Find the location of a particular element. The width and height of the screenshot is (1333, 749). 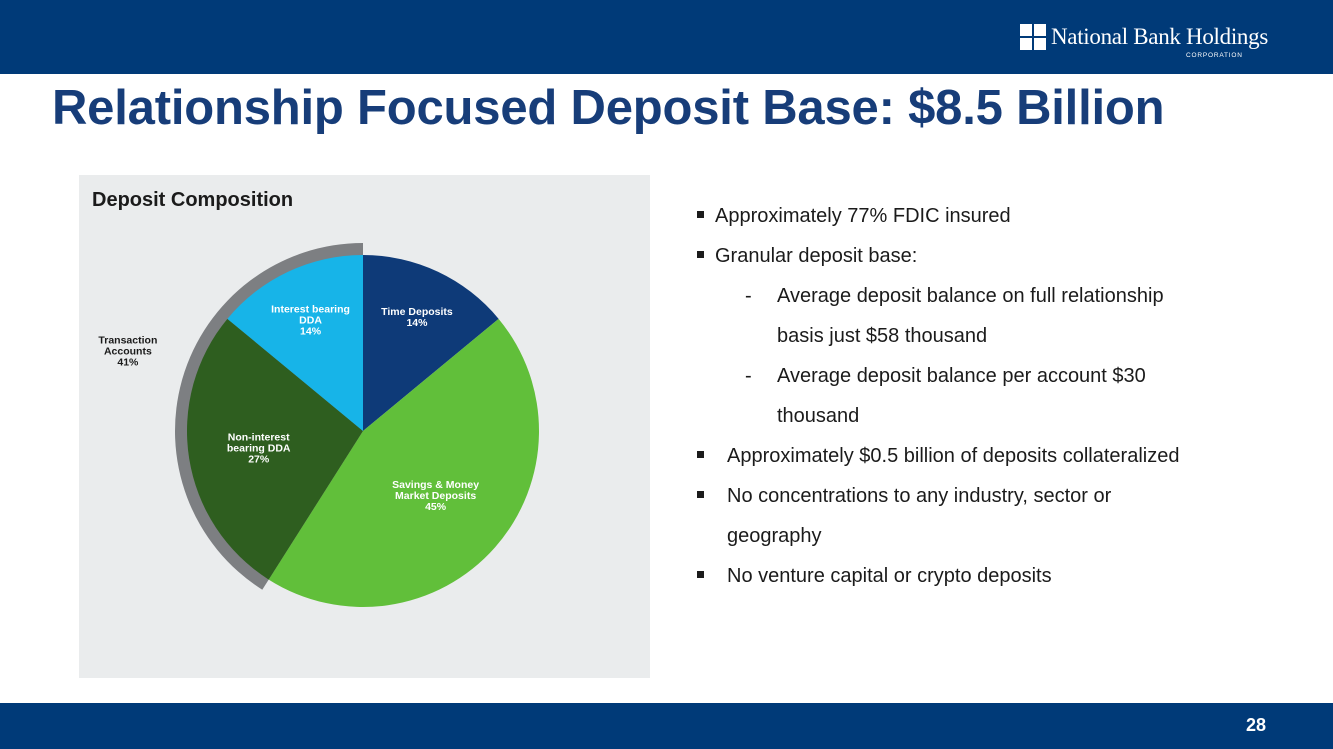

slice-label-savings-money-market-deposits: Savings & Money Market Deposits 45% is located at coordinates (435, 496).